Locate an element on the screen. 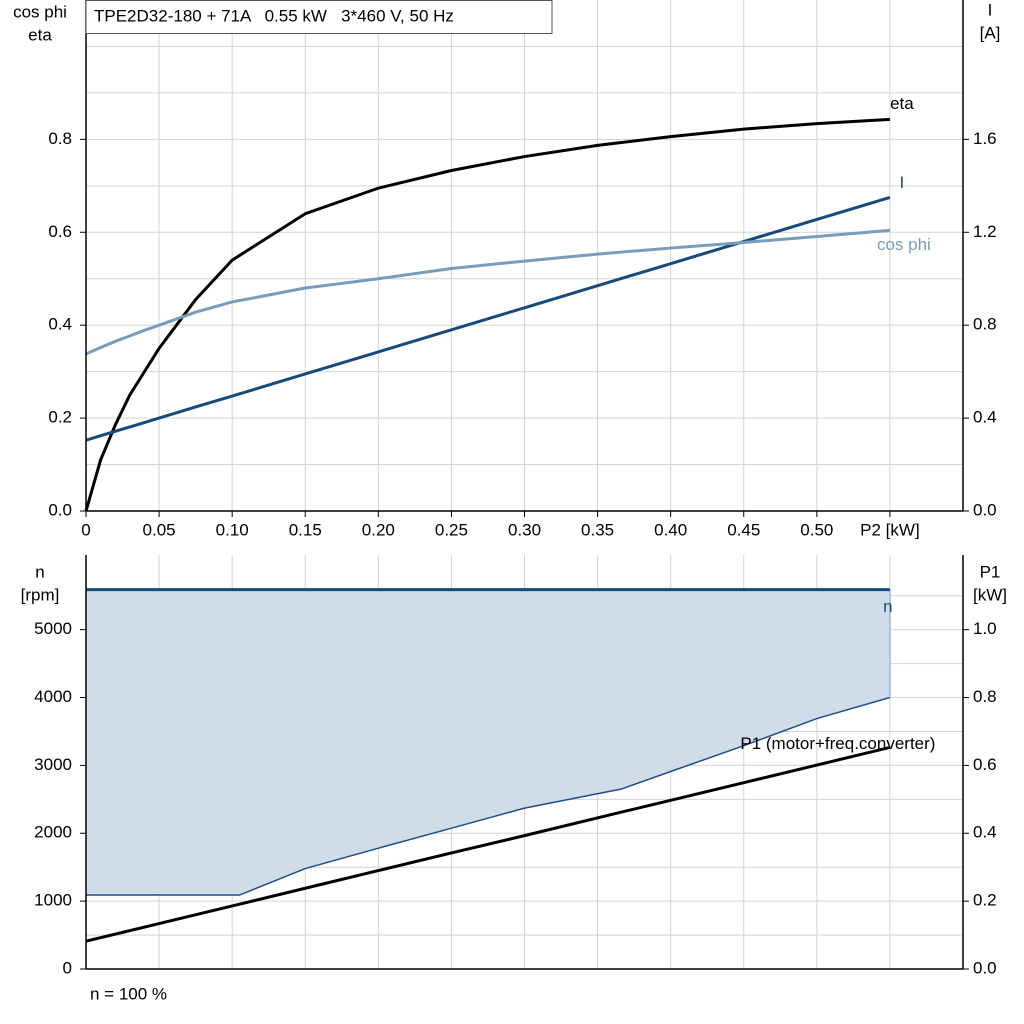 This screenshot has height=1024, width=1024. y-axis-label: [rpm] is located at coordinates (40, 594).